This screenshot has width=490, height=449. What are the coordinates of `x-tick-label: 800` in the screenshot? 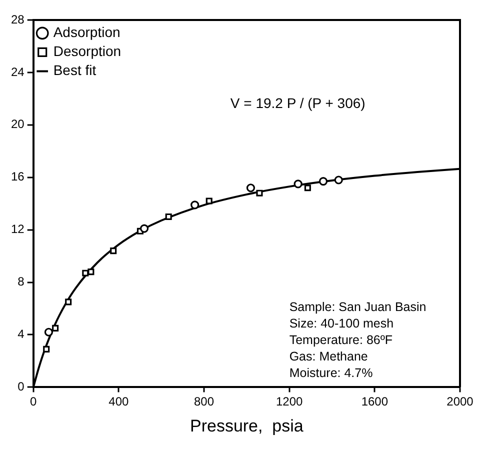 It's located at (204, 401).